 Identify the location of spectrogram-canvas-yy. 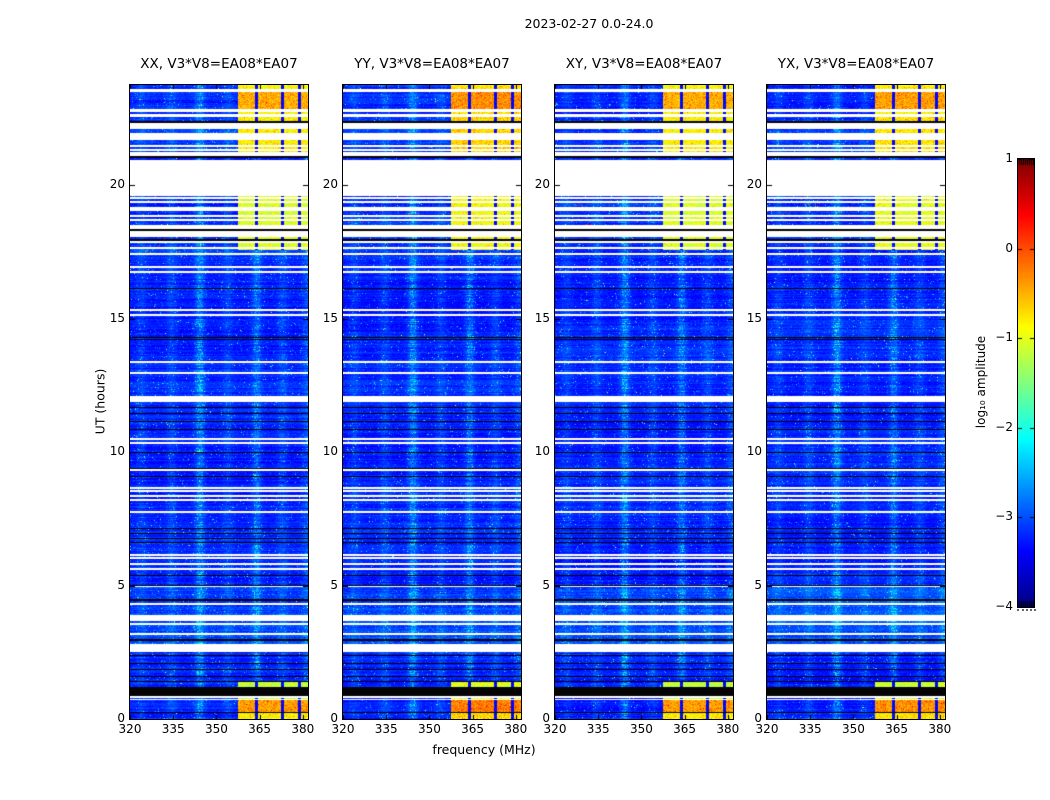
(432, 402).